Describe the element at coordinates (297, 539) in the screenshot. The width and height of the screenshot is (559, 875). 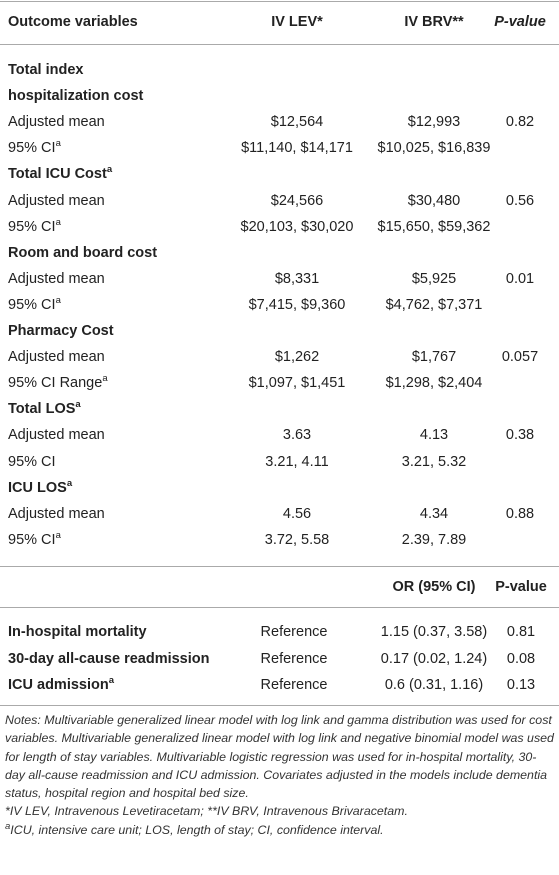
I see `value-cell: 3.72, 5.58` at that location.